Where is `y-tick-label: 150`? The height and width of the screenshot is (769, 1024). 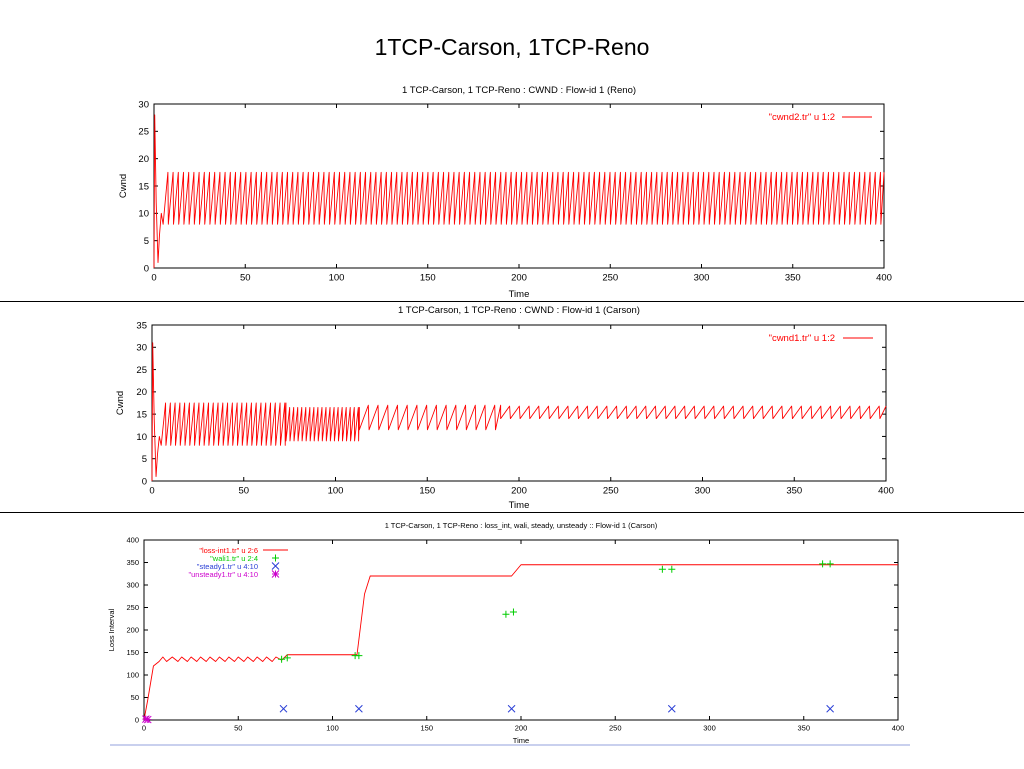 y-tick-label: 150 is located at coordinates (132, 652).